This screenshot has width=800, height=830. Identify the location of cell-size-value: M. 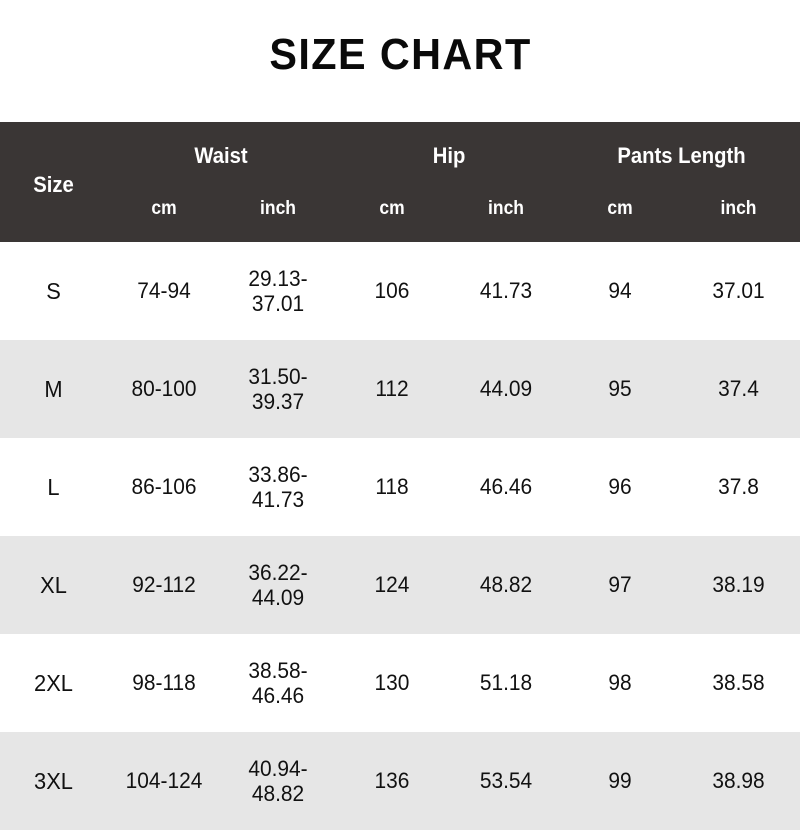
(53, 388).